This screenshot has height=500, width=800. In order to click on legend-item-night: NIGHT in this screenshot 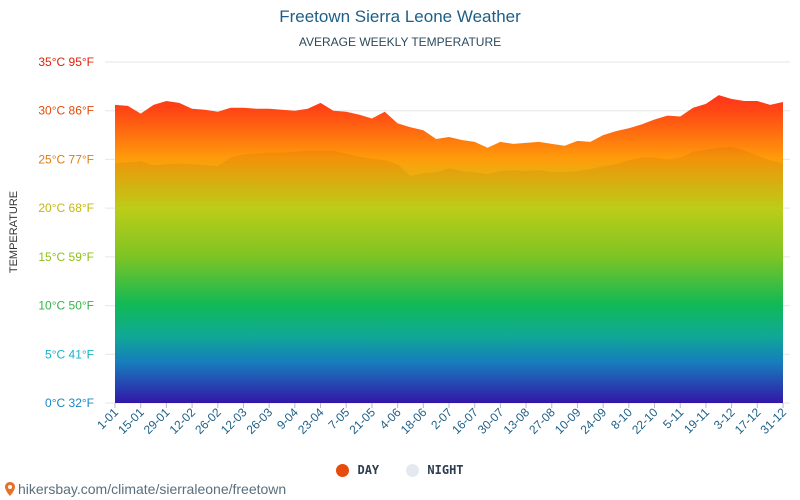, I will do `click(435, 470)`.